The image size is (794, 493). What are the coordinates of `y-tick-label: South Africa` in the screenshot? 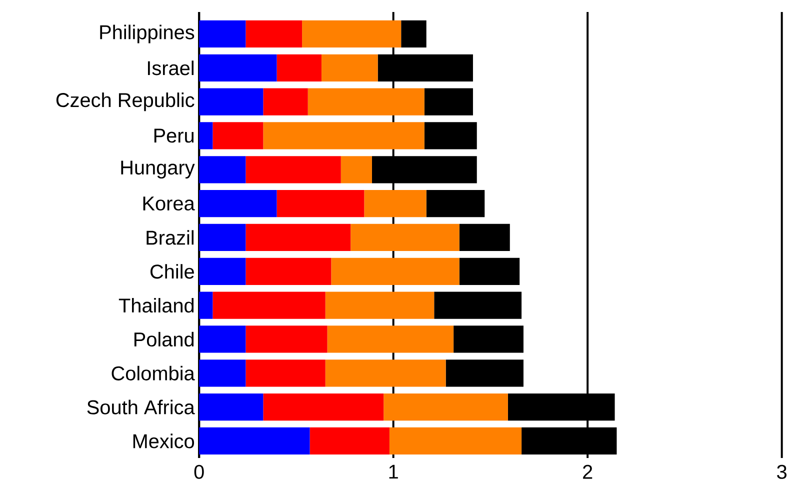 It's located at (141, 407).